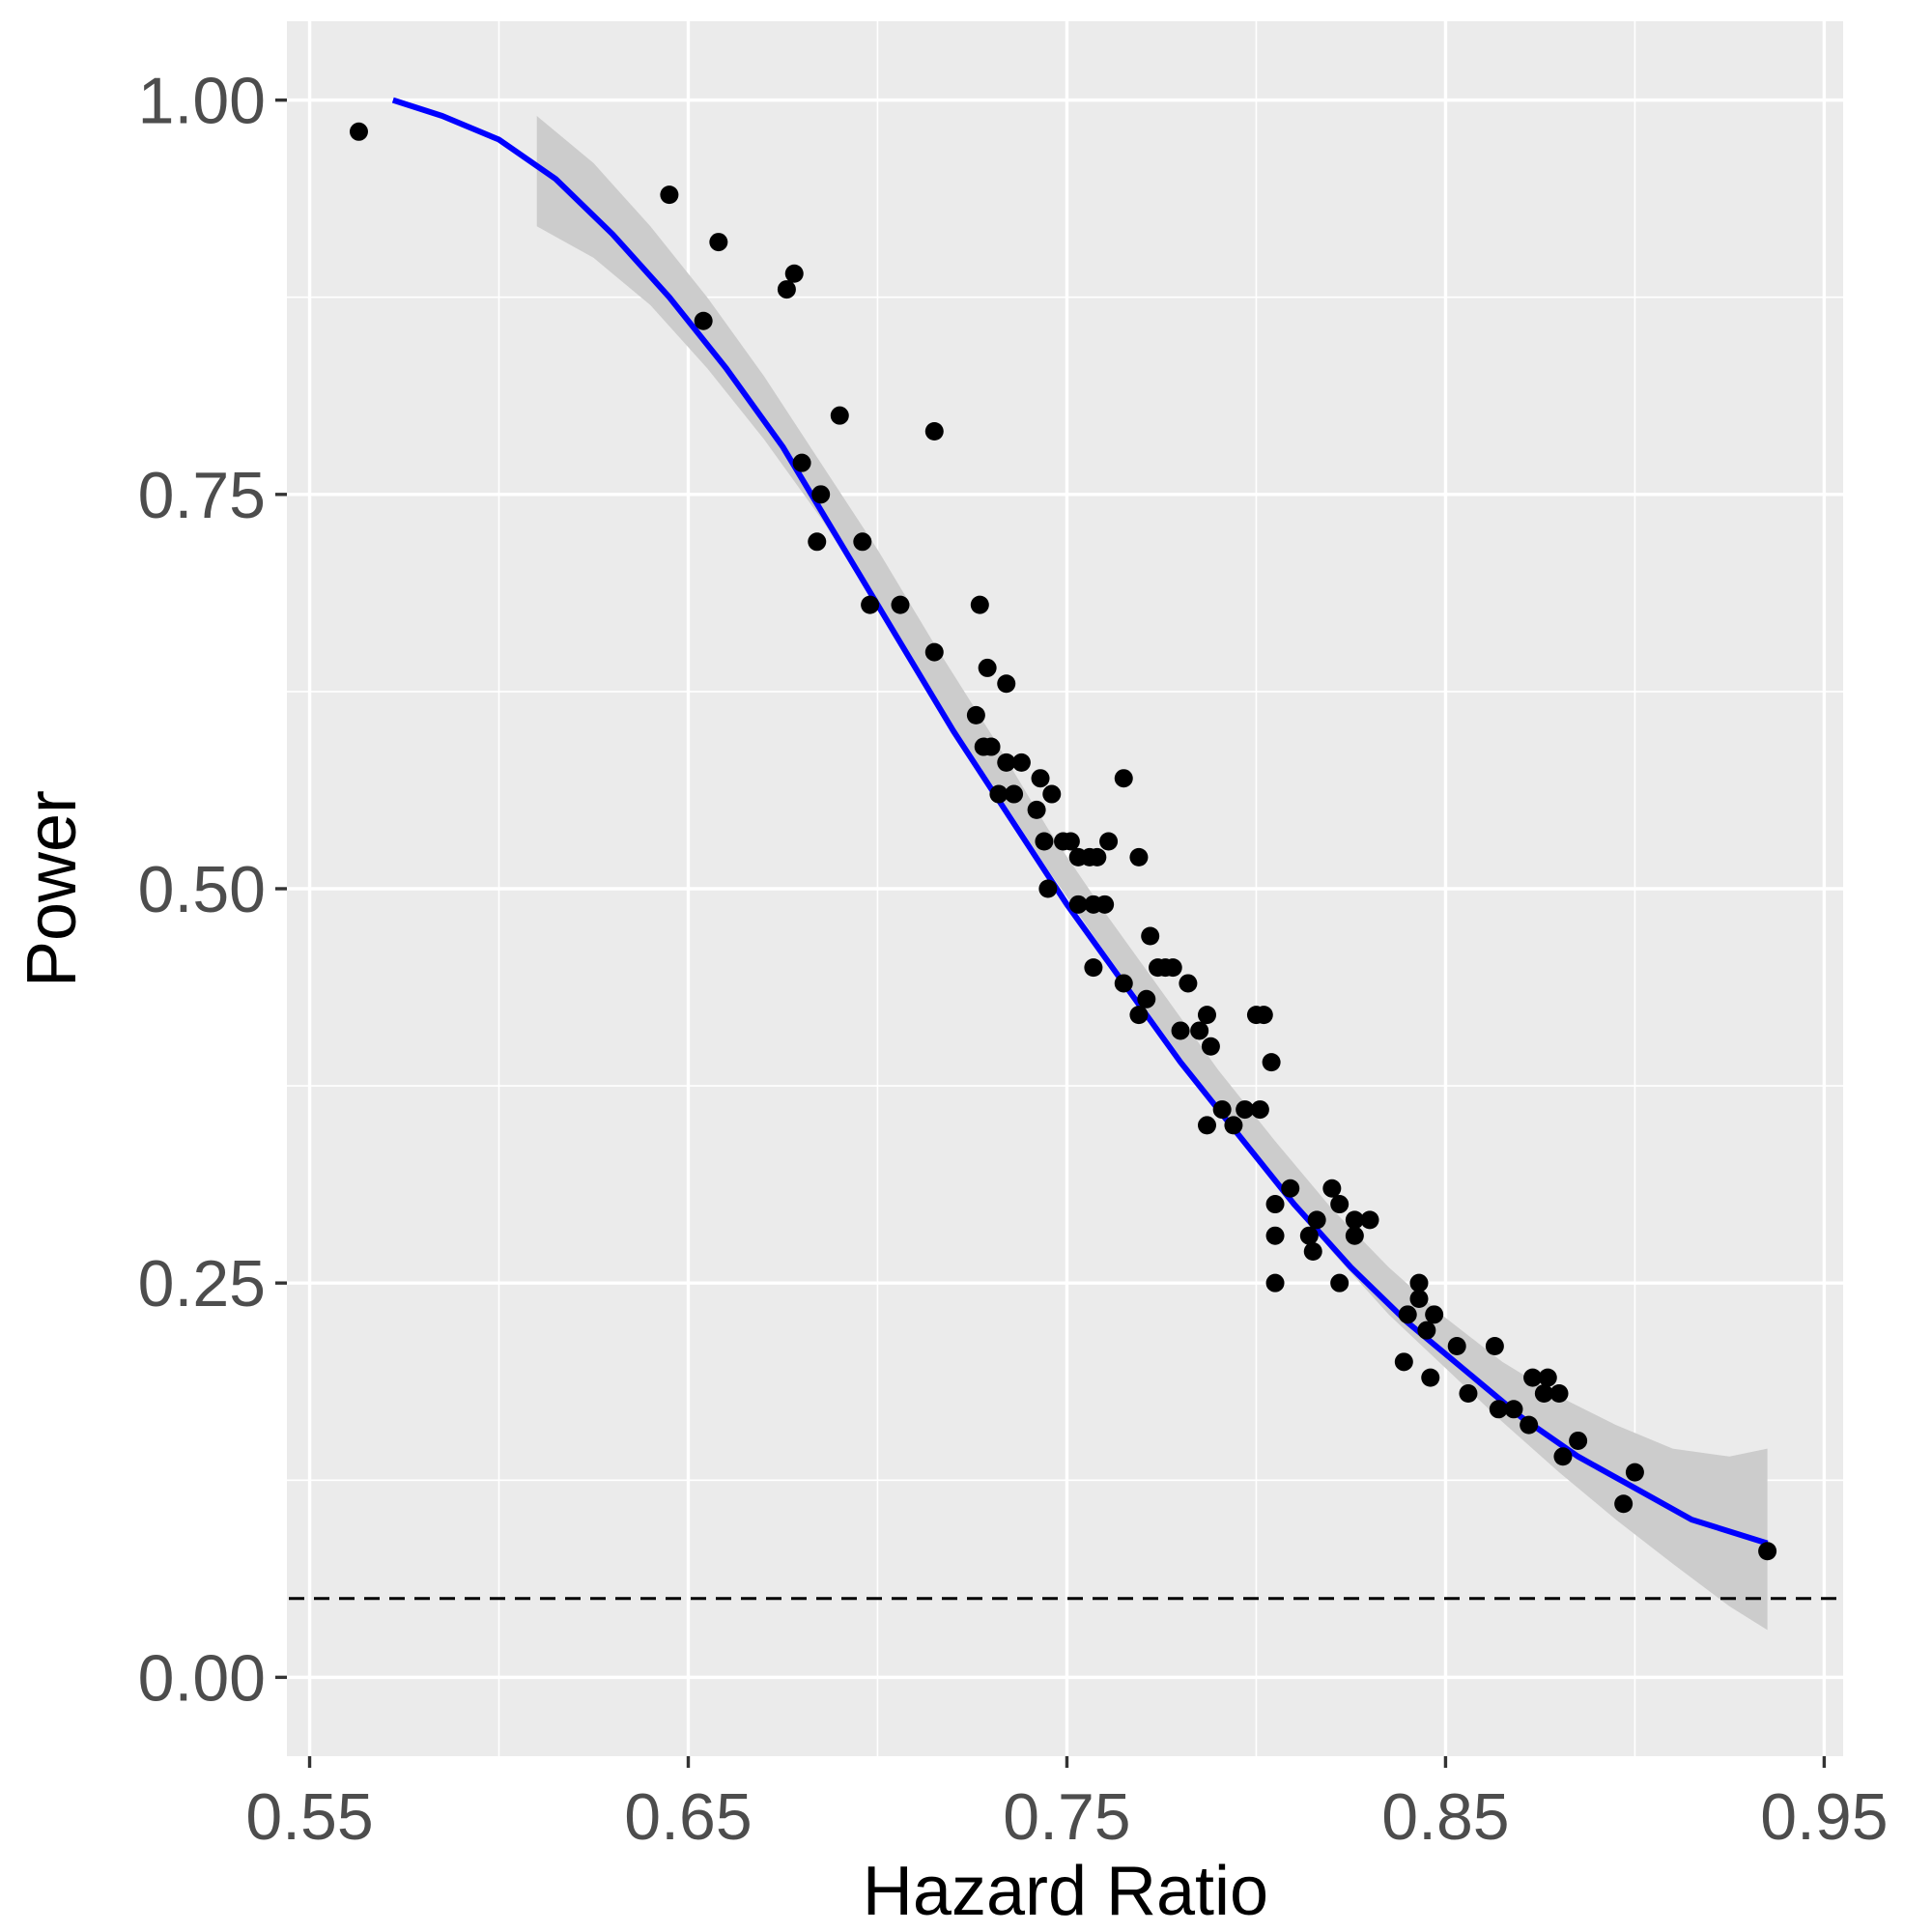 The height and width of the screenshot is (1932, 1932). What do you see at coordinates (1065, 1891) in the screenshot?
I see `x-axis-title: Hazard Ratio` at bounding box center [1065, 1891].